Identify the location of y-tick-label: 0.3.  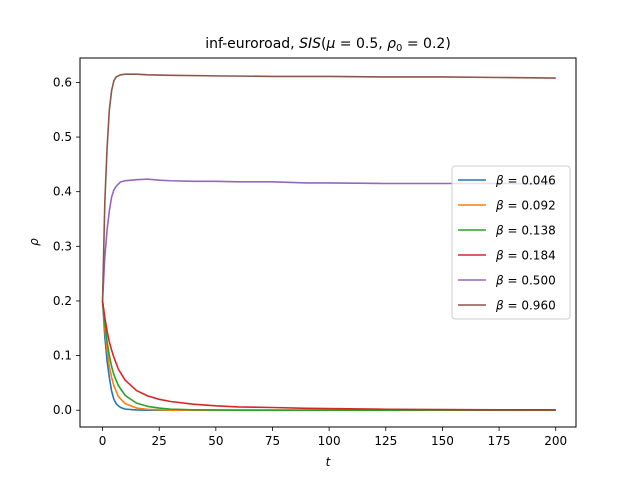
(62, 246).